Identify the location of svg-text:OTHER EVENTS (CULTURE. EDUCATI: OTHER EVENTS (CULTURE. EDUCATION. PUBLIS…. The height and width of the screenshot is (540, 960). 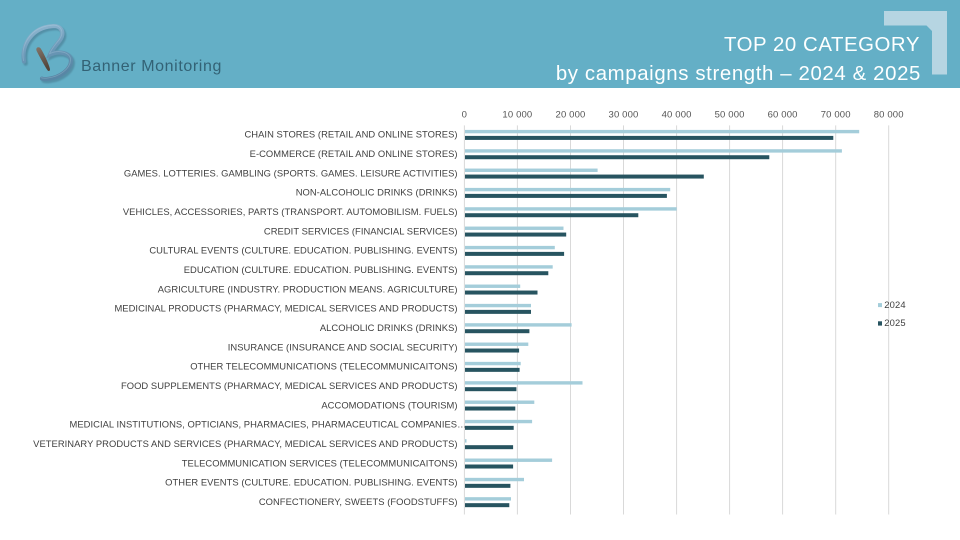
(311, 482).